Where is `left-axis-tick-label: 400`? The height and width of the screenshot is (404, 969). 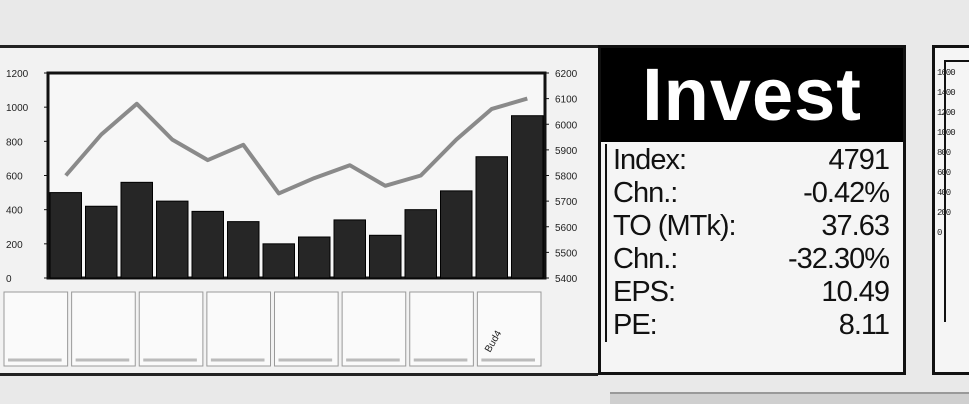
left-axis-tick-label: 400 is located at coordinates (14, 211).